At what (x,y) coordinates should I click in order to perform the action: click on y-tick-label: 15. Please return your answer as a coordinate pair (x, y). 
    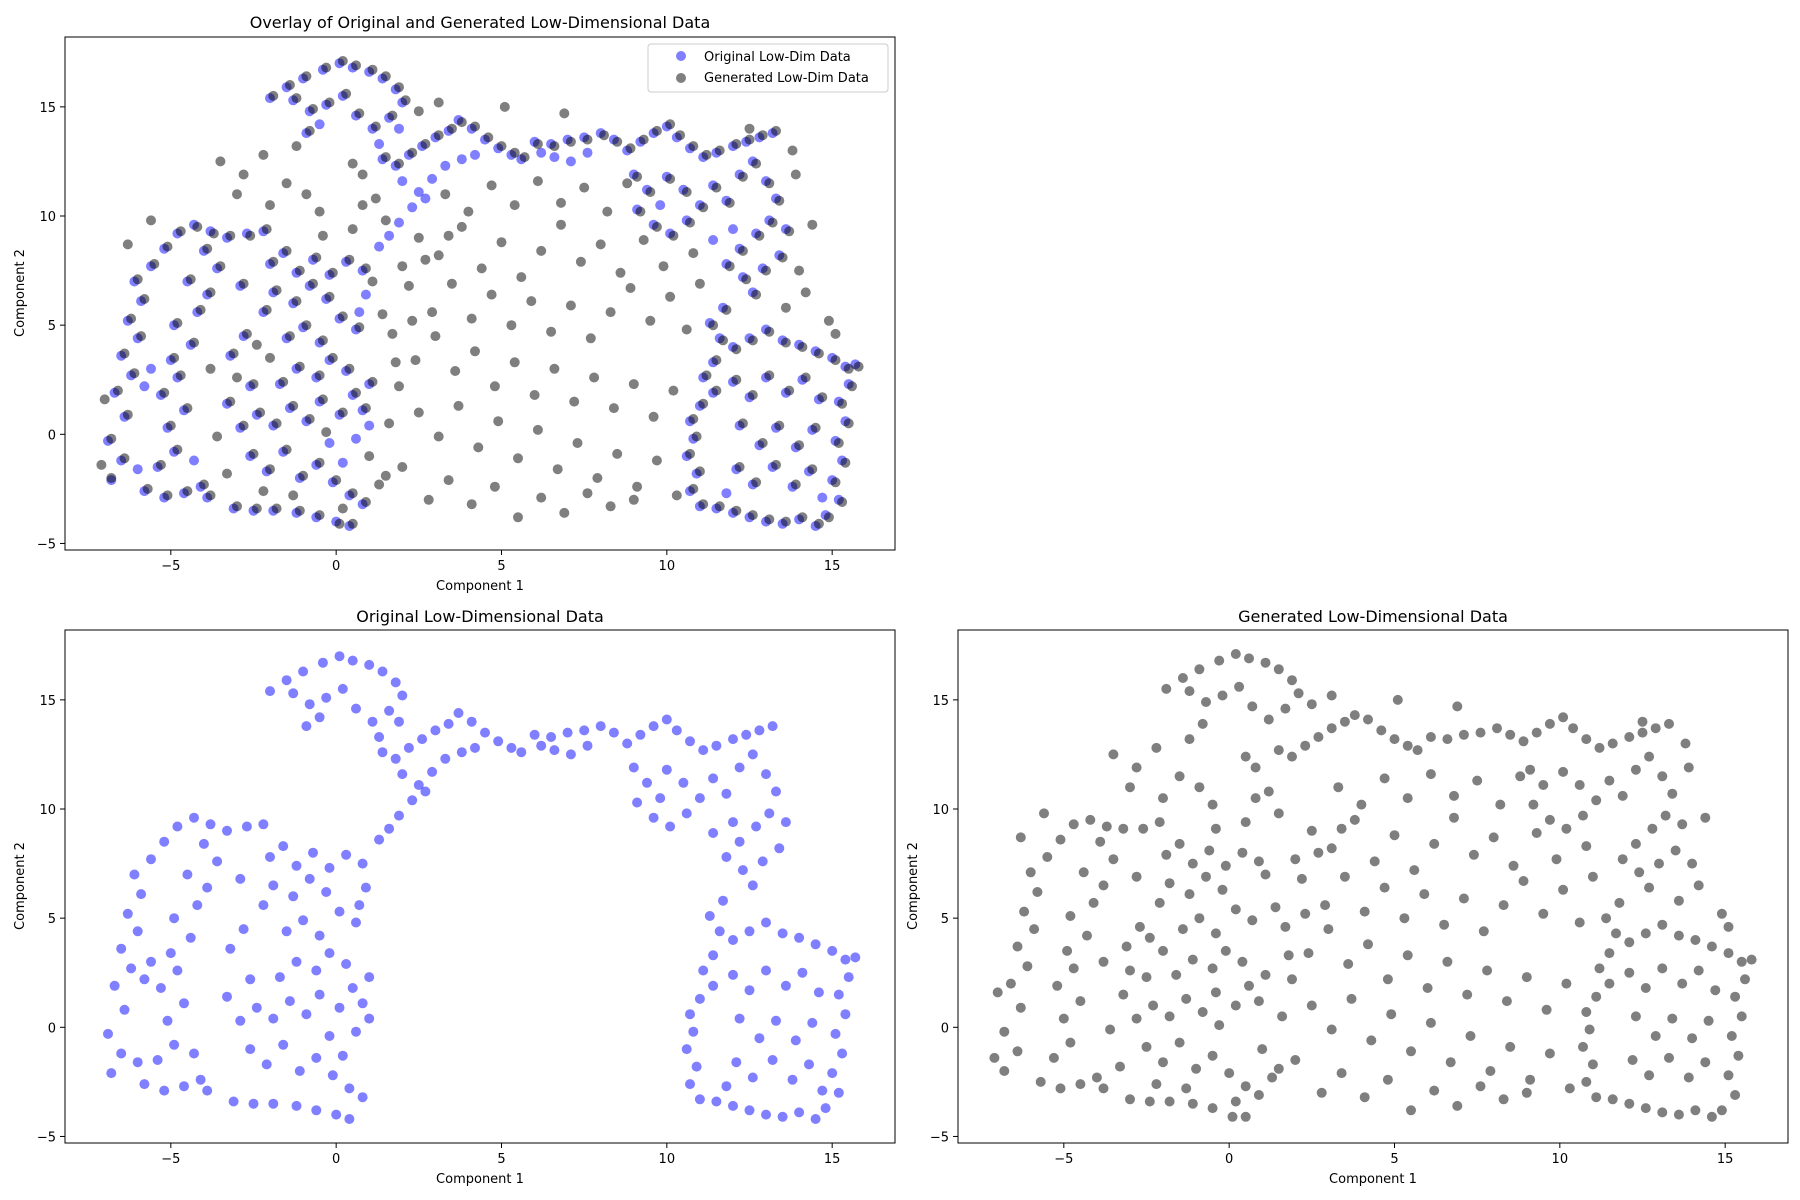
    Looking at the image, I should click on (47, 108).